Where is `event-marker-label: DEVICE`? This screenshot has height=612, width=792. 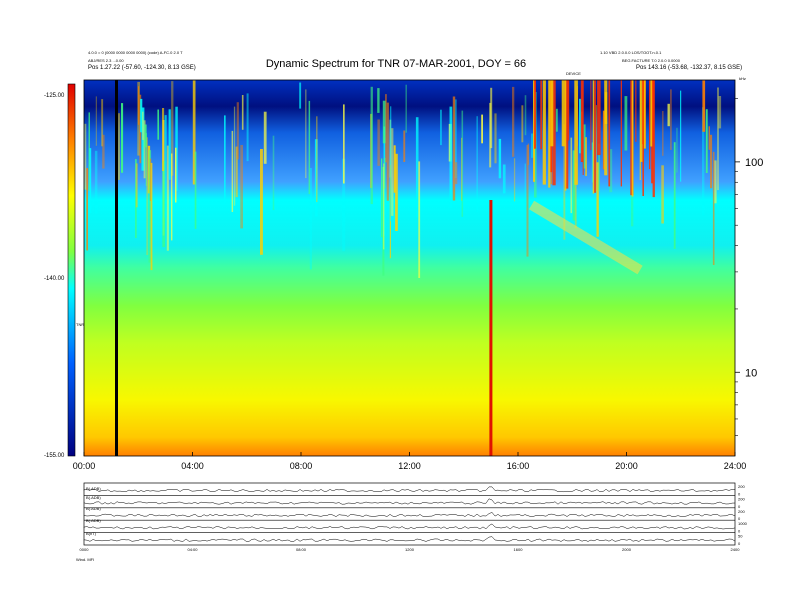
event-marker-label: DEVICE is located at coordinates (573, 73).